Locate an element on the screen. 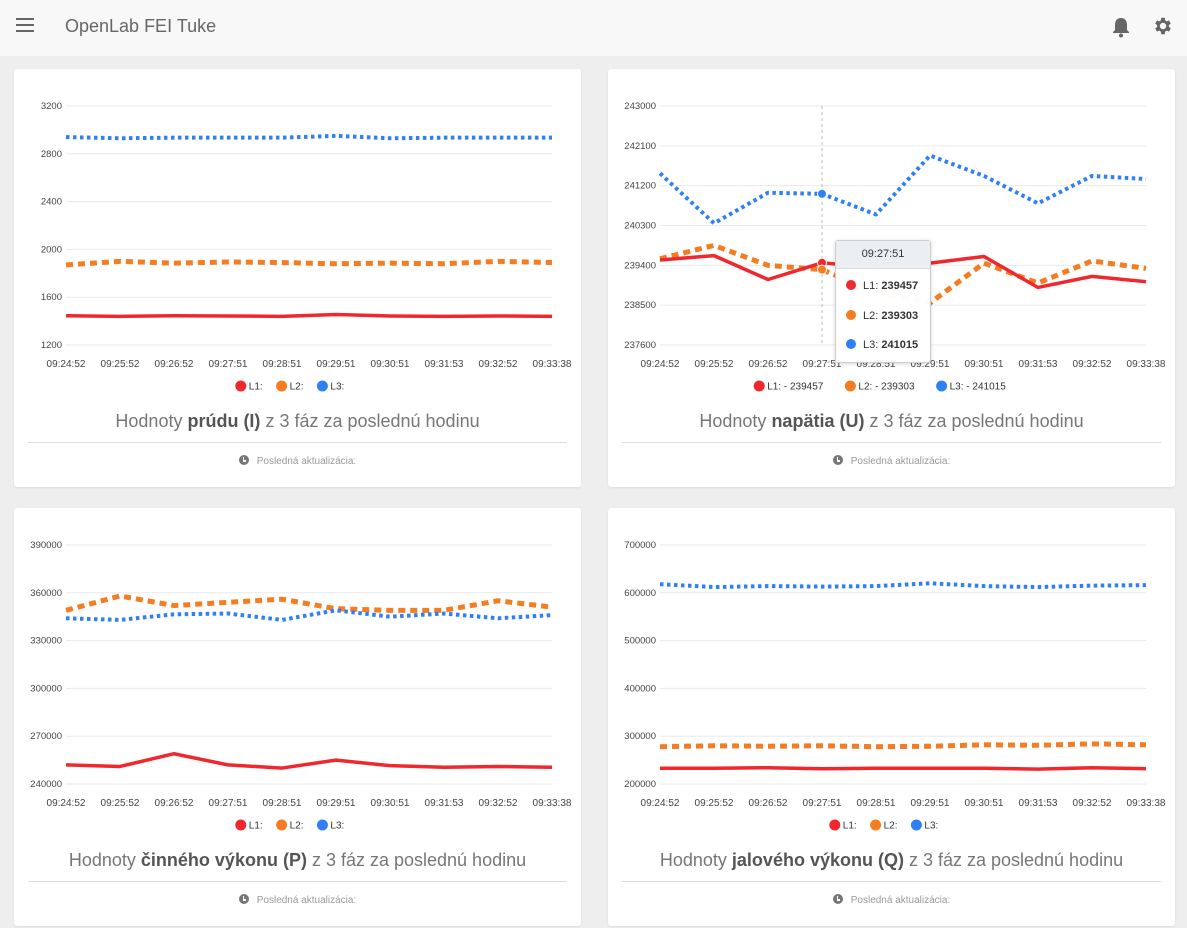 This screenshot has width=1187, height=928. legend-label-l2: L2: - 239303 is located at coordinates (886, 387).